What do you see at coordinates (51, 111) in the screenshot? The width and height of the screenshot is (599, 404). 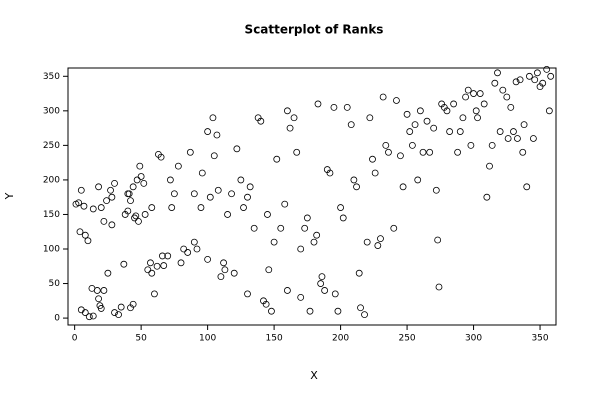 I see `y-tick-label: 300` at bounding box center [51, 111].